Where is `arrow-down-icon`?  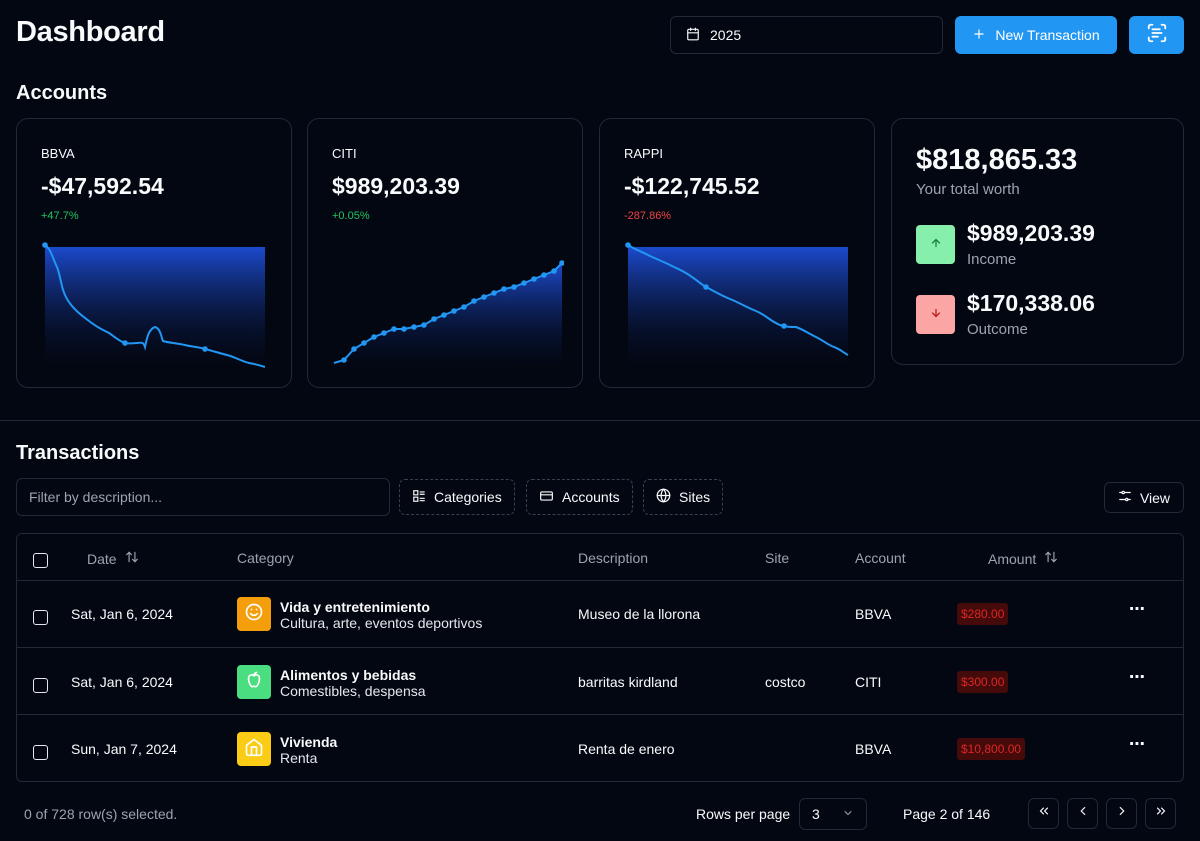 arrow-down-icon is located at coordinates (936, 315).